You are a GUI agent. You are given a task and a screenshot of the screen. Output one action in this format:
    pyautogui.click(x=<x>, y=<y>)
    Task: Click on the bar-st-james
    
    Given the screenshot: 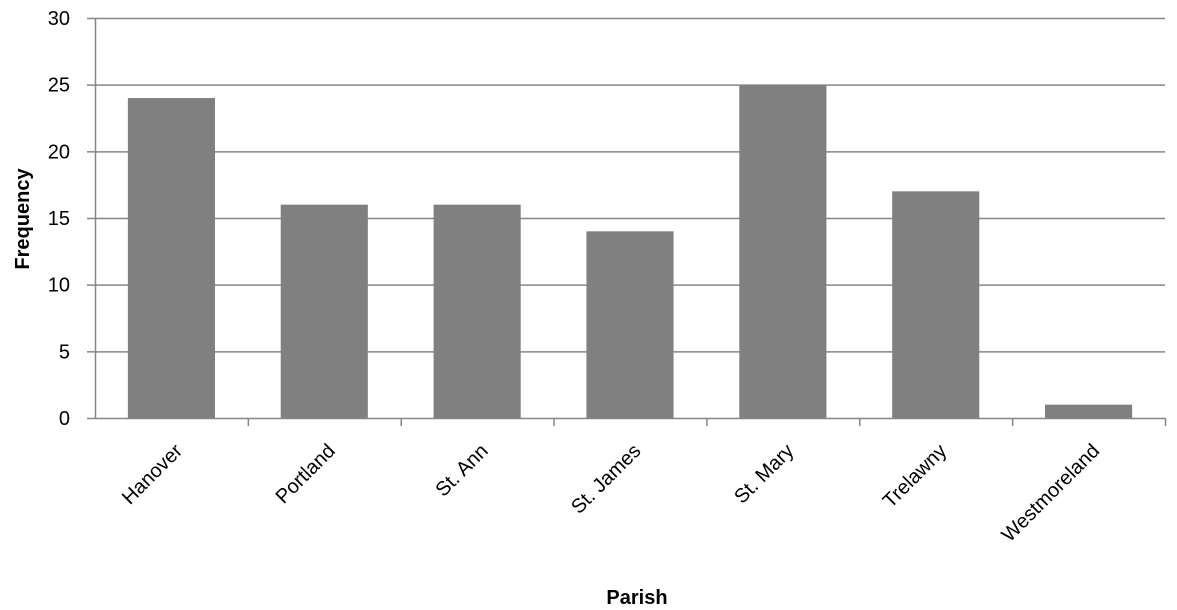 What is the action you would take?
    pyautogui.click(x=630, y=324)
    